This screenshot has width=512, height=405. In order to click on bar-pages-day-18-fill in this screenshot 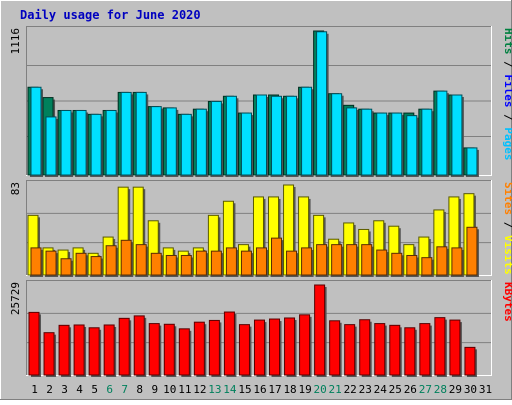, I will do `click(292, 135)`.